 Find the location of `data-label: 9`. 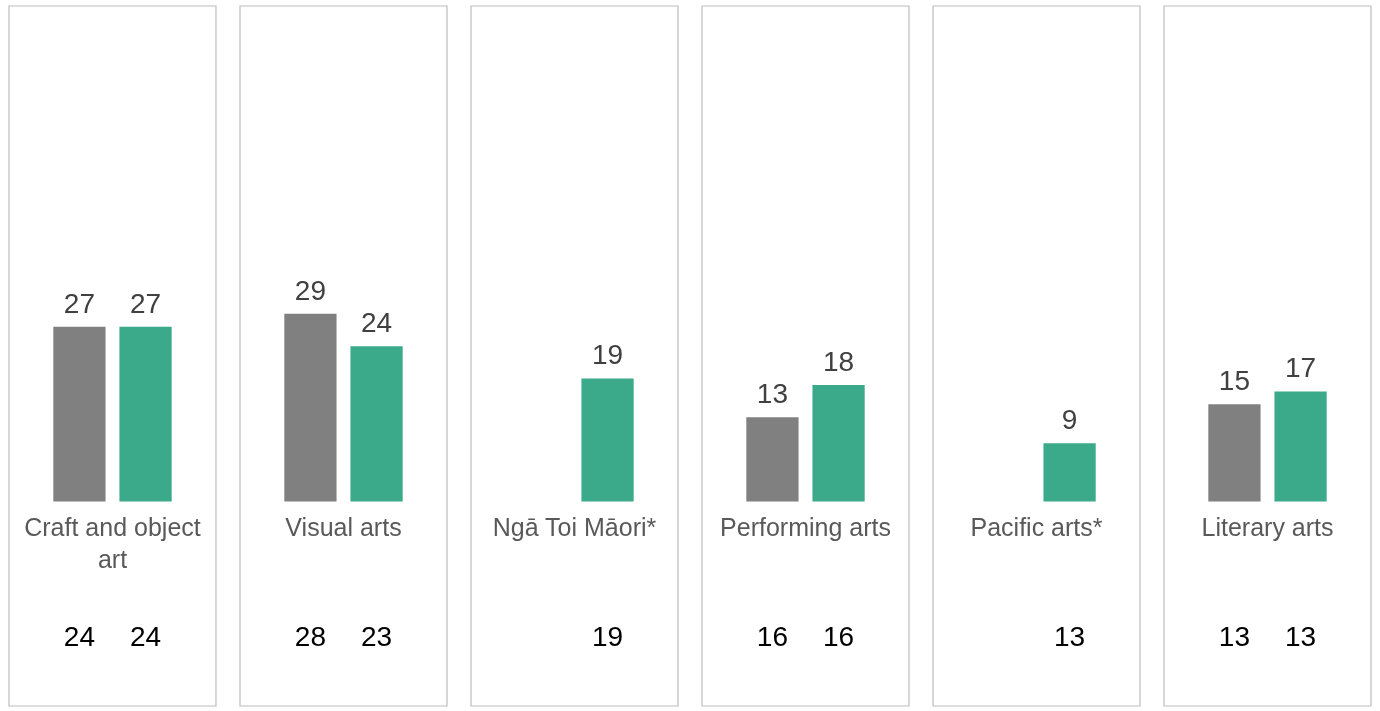

data-label: 9 is located at coordinates (1069, 420).